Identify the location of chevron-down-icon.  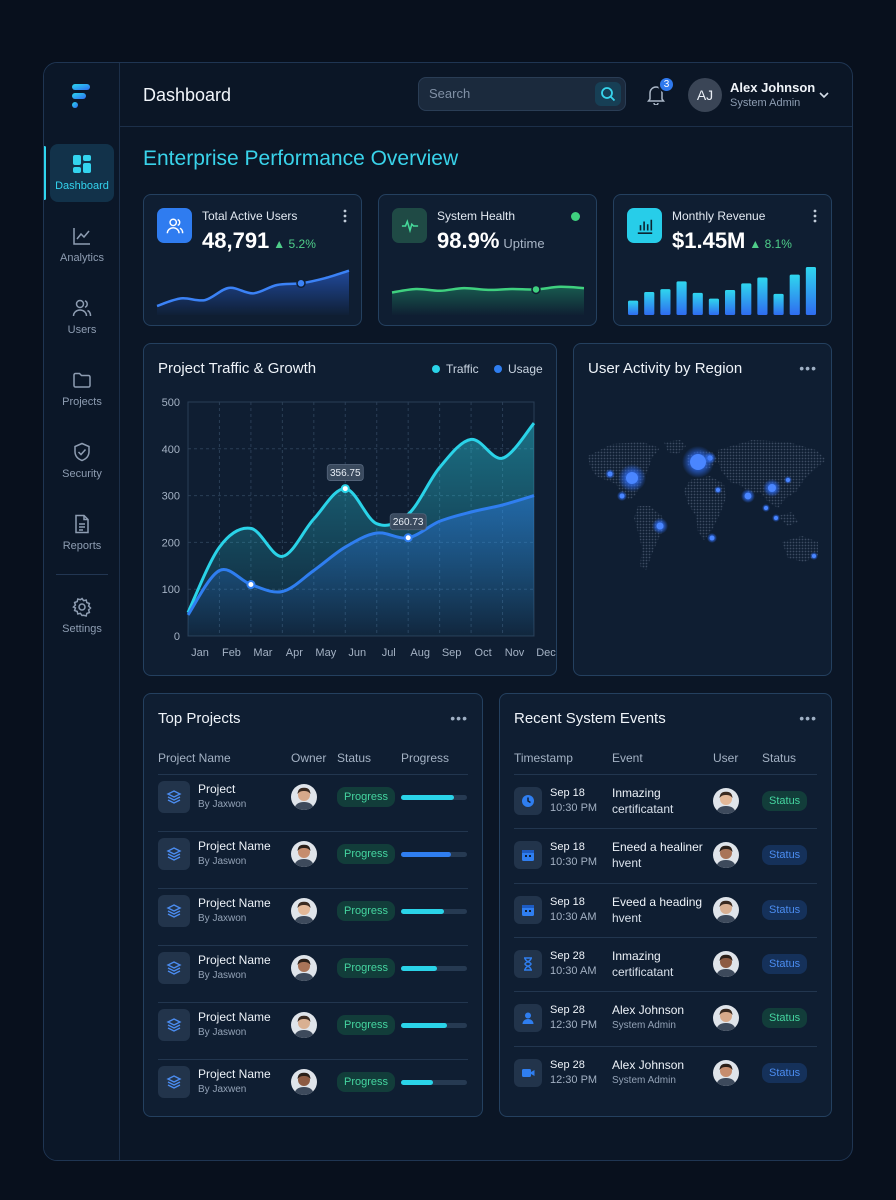
(824, 95).